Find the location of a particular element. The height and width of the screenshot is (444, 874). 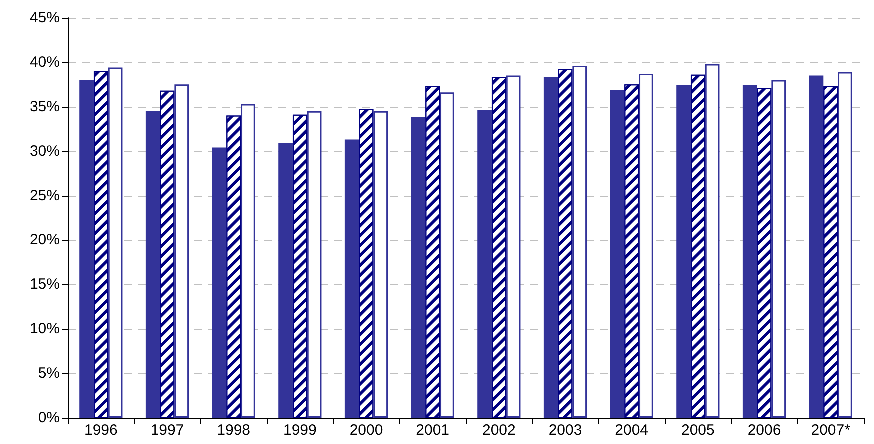

y-tick-label: 30% is located at coordinates (45, 151).